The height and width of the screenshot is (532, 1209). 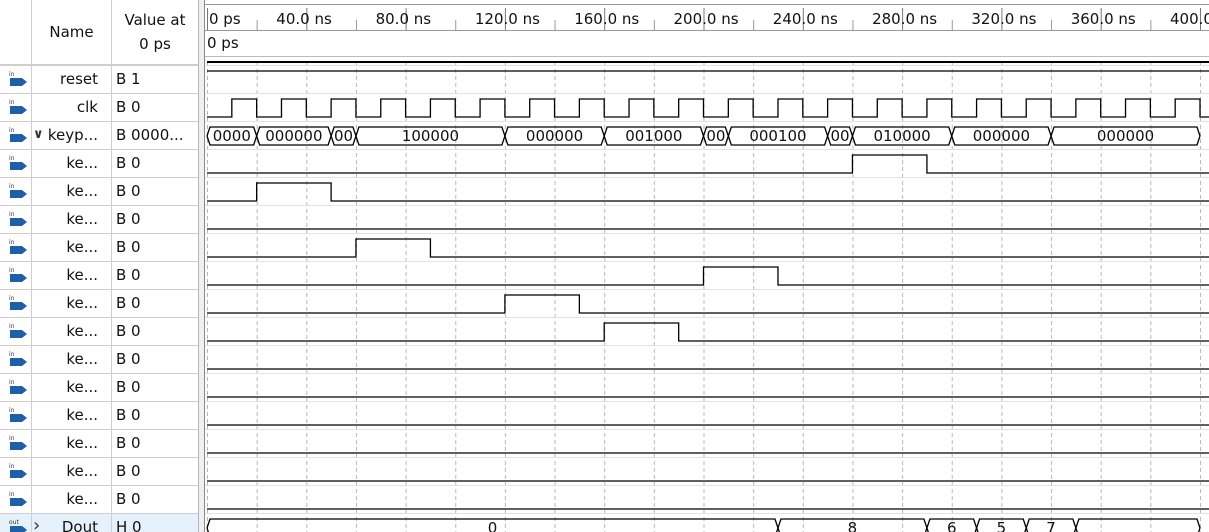 What do you see at coordinates (99, 79) in the screenshot?
I see `signal-row-0: in reset B 1` at bounding box center [99, 79].